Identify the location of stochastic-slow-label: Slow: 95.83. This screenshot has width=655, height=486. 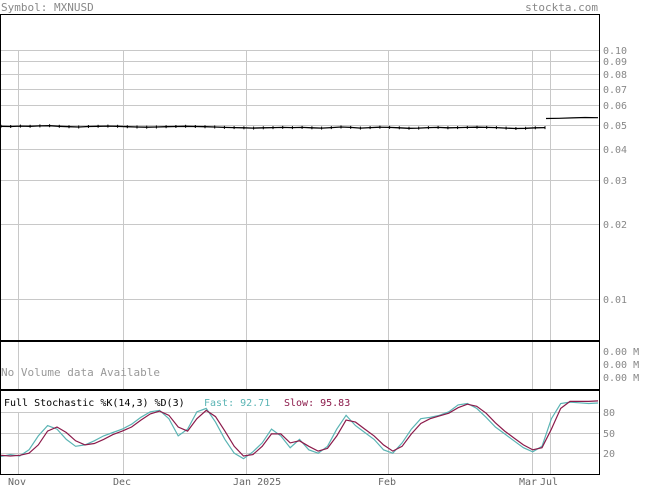
(317, 403).